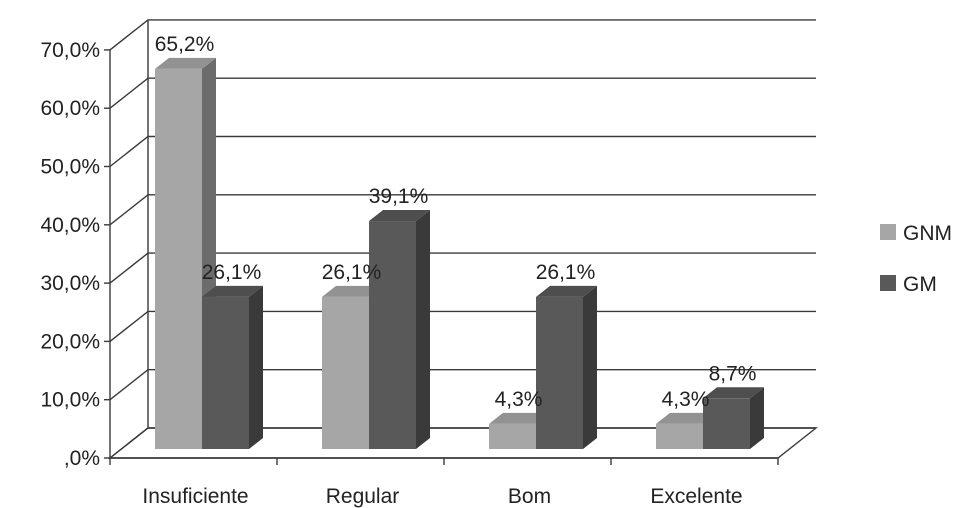 This screenshot has height=508, width=966. Describe the element at coordinates (363, 496) in the screenshot. I see `x-category-label: Regular` at that location.